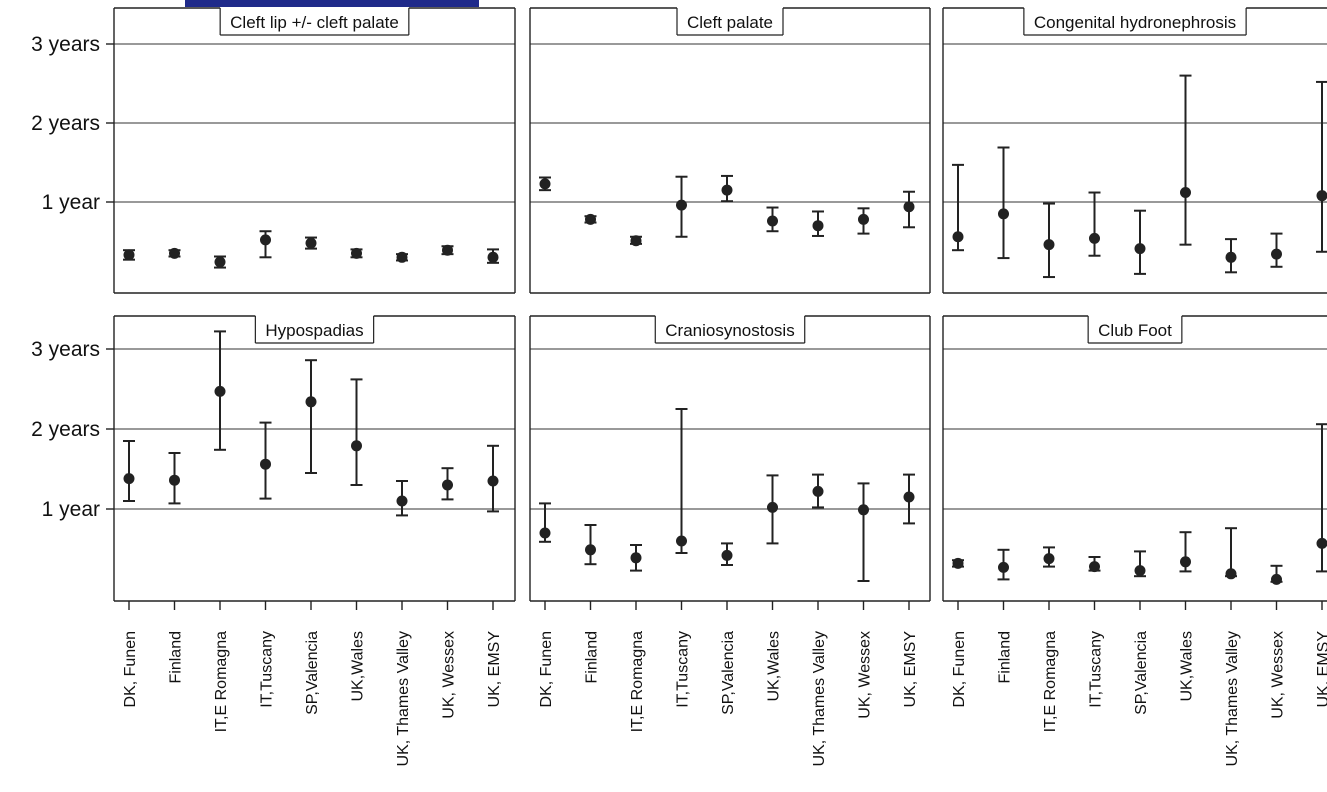  I want to click on panel-title: Congenital hydronephrosis, so click(1135, 22).